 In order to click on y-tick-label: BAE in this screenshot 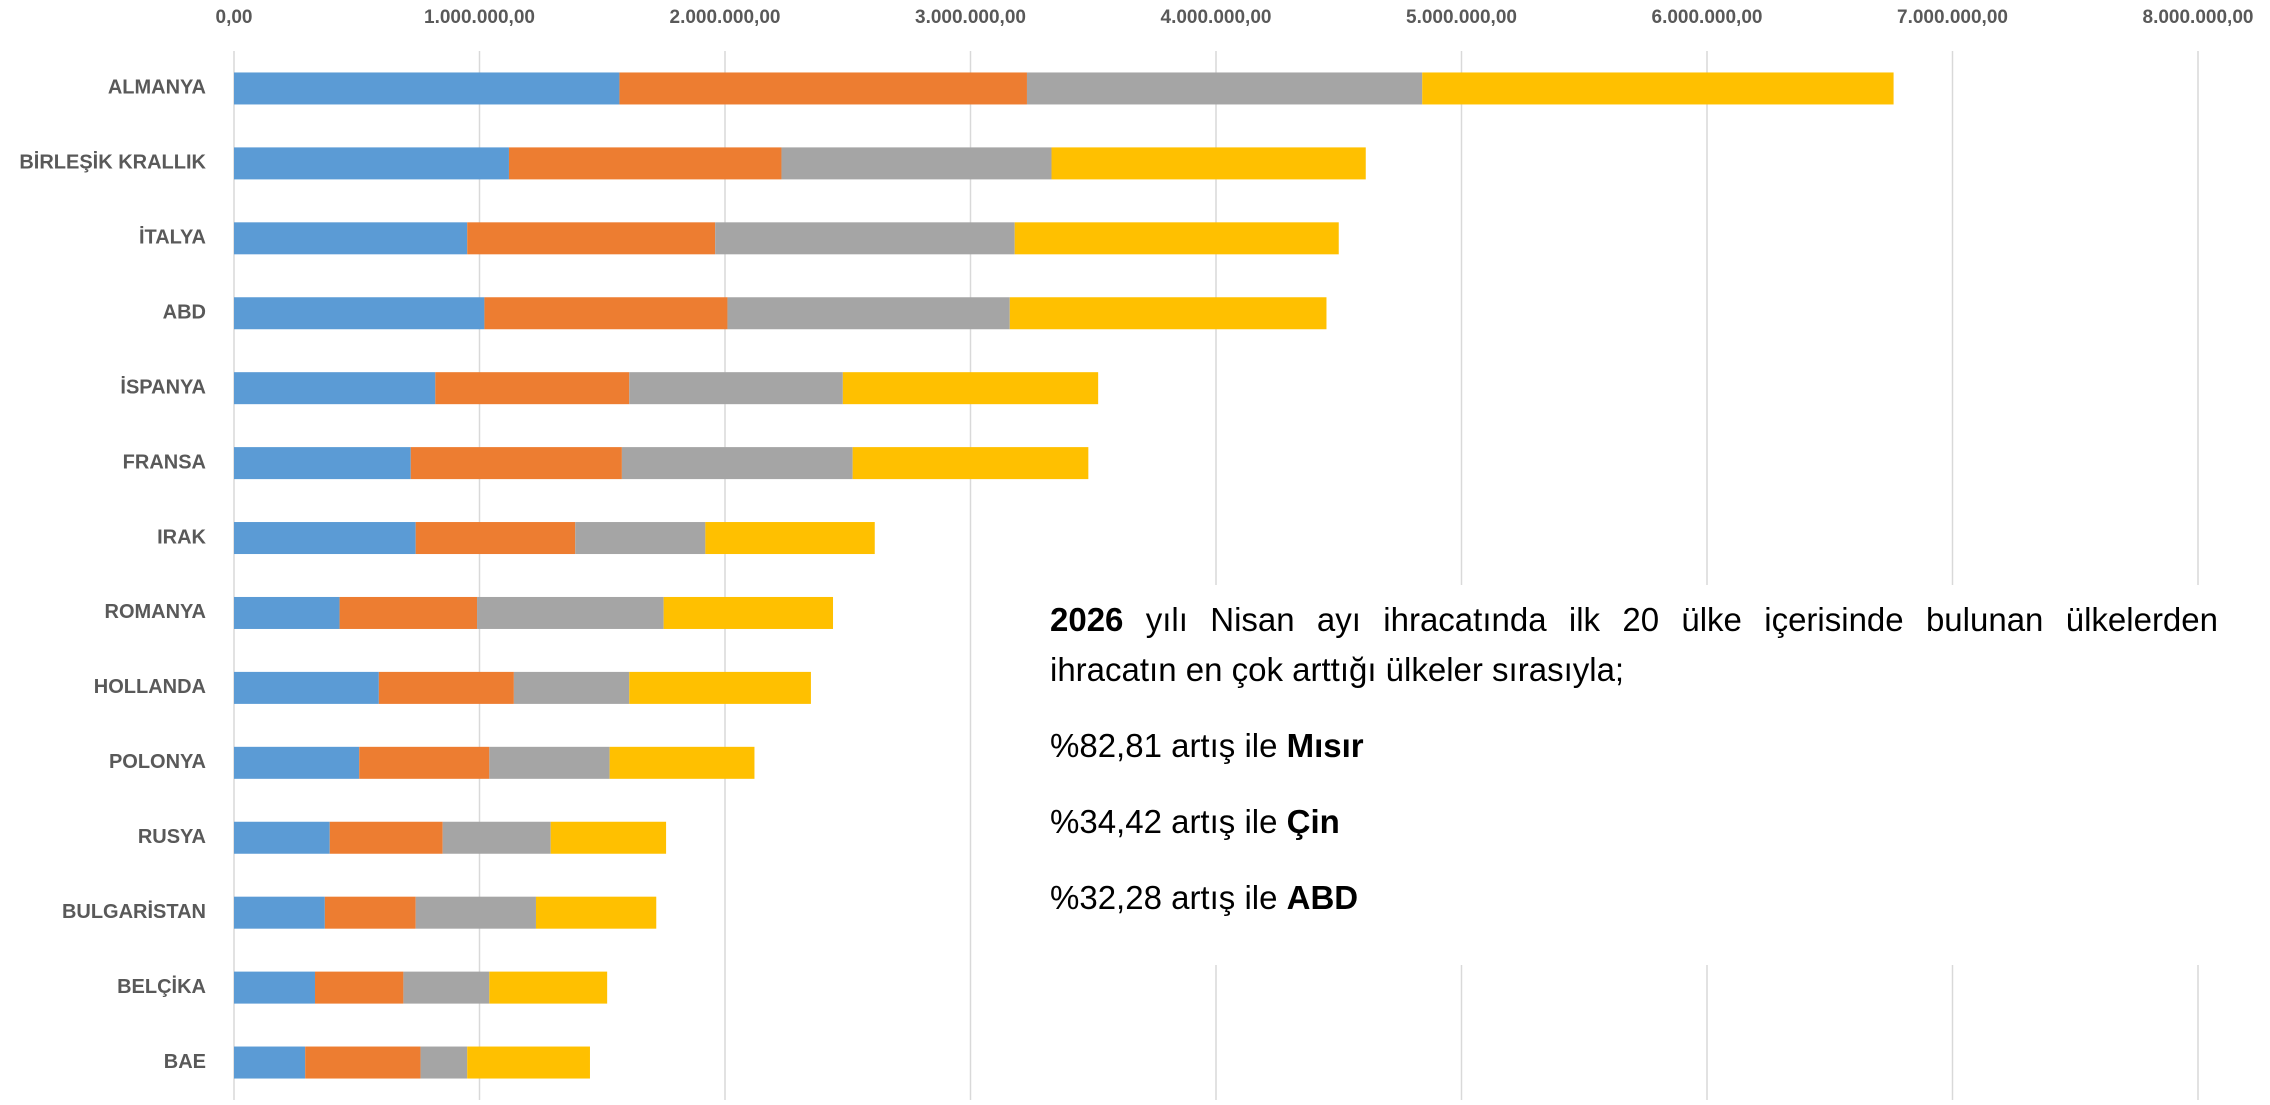, I will do `click(185, 1062)`.